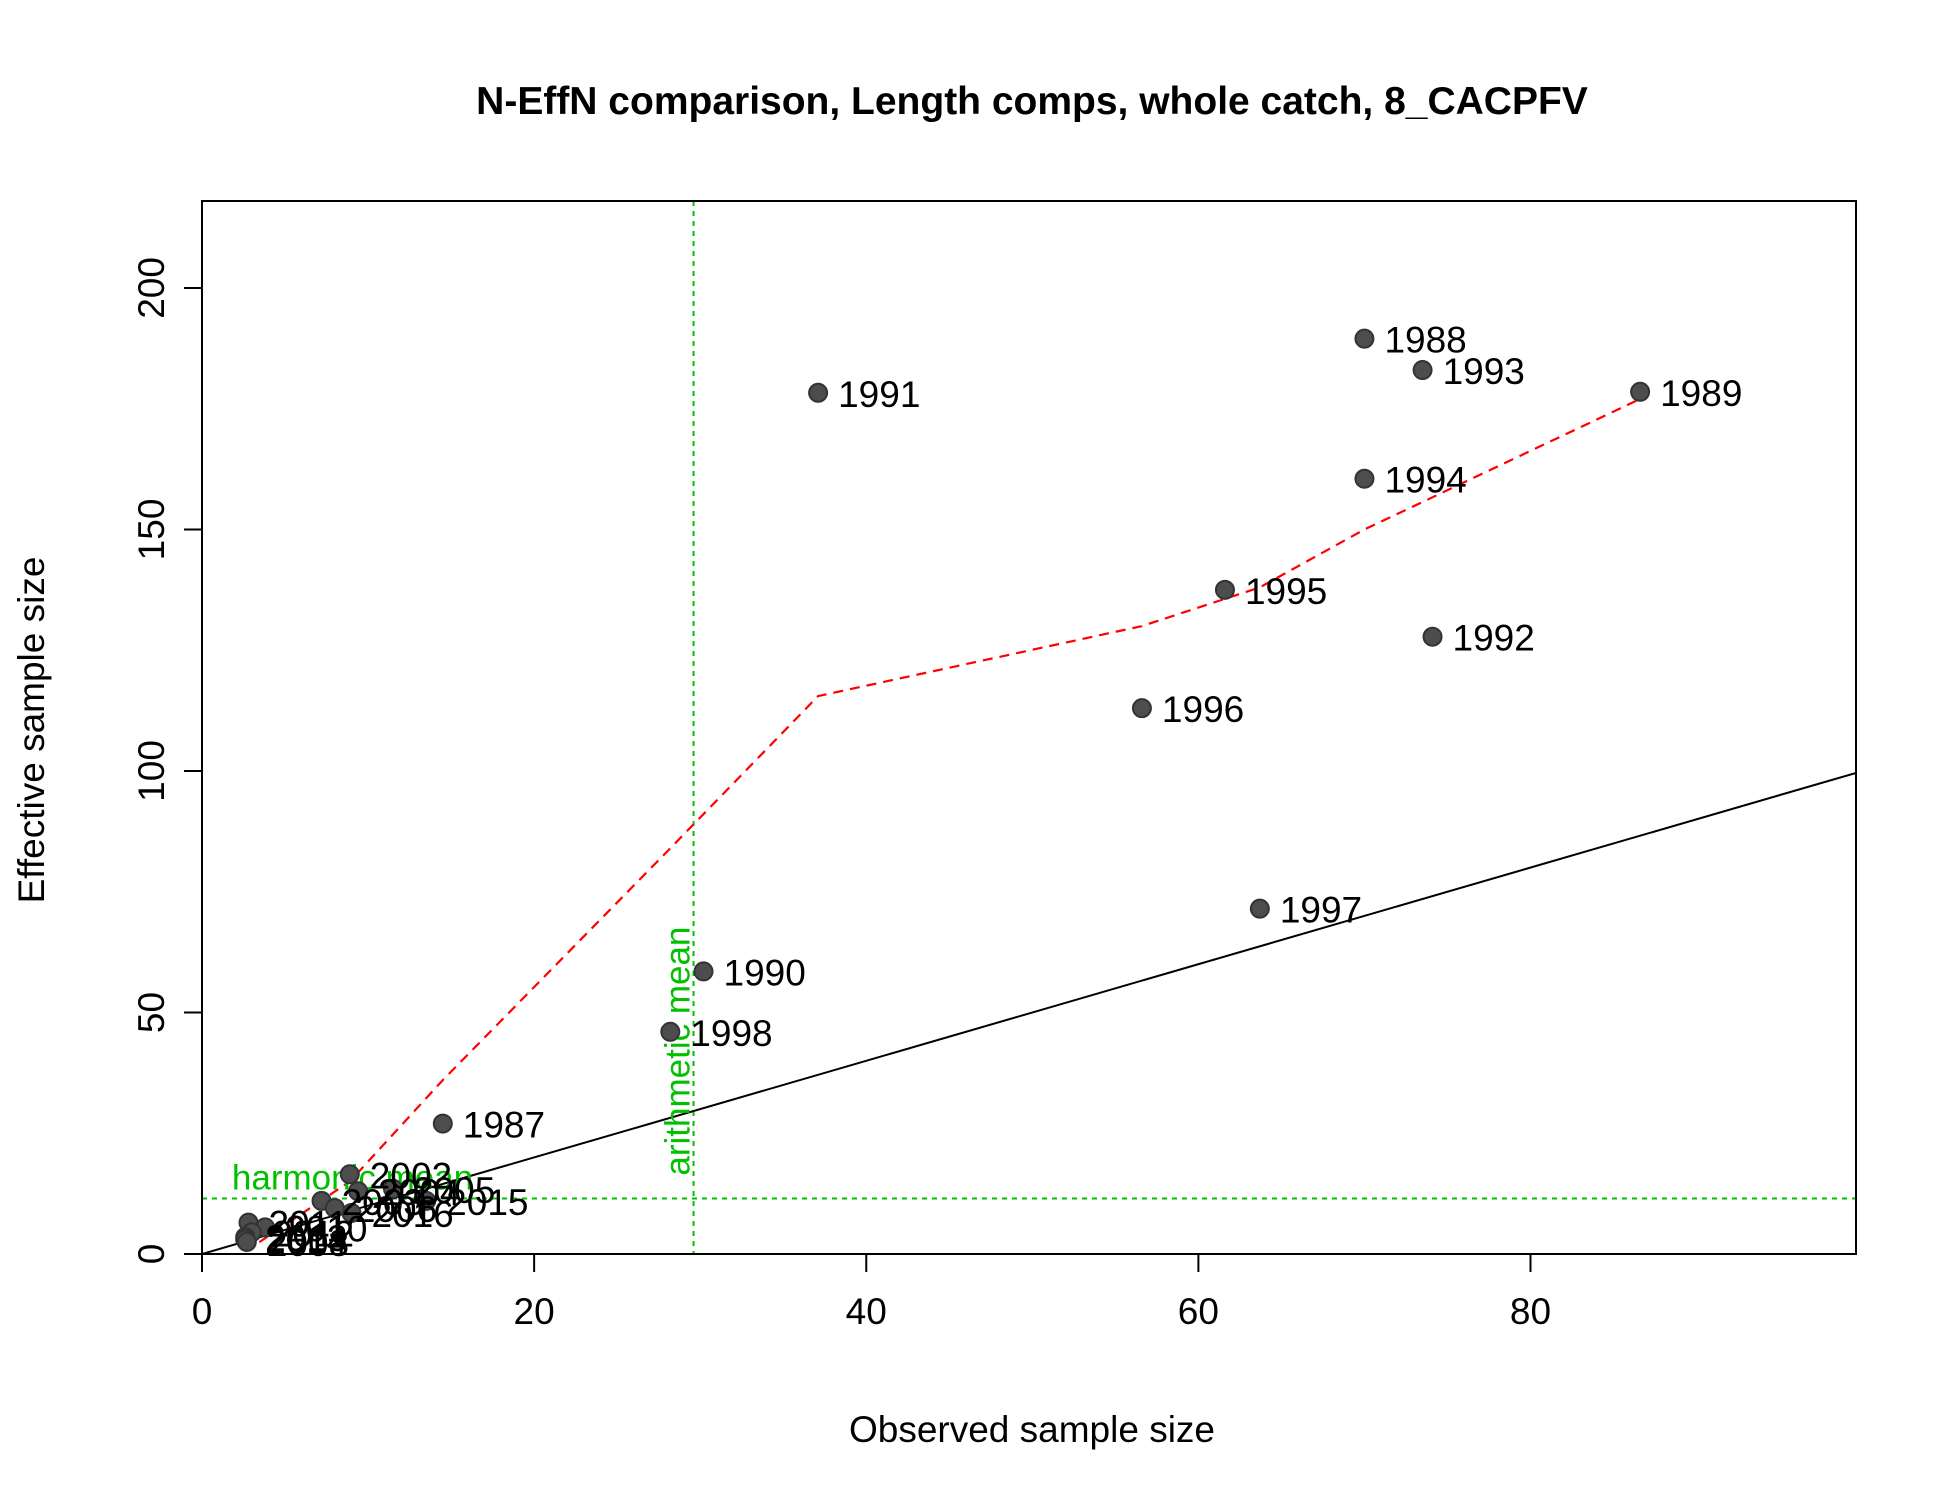  What do you see at coordinates (731, 1033) in the screenshot?
I see `point-label-1998: 1998` at bounding box center [731, 1033].